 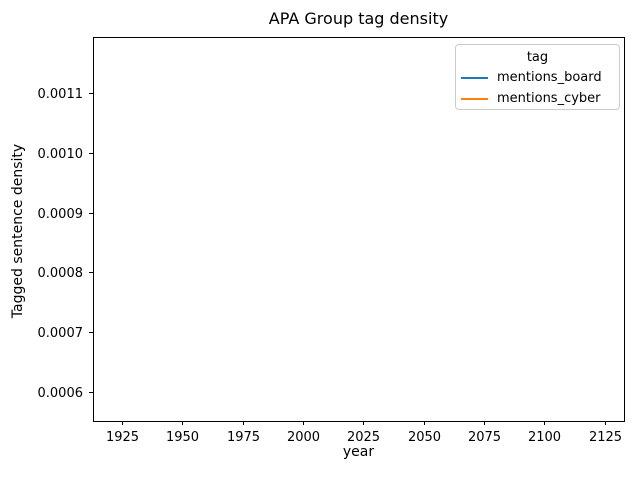 What do you see at coordinates (605, 437) in the screenshot?
I see `x-tick-label: 2125` at bounding box center [605, 437].